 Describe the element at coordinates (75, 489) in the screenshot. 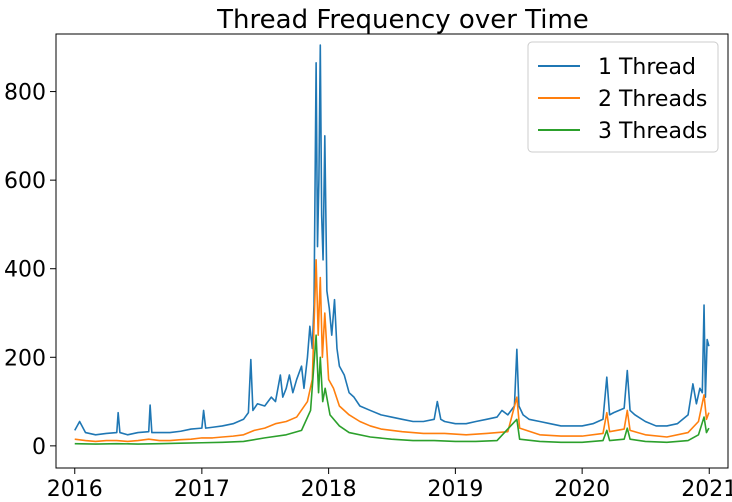

I see `x-tick-label: 2016` at that location.